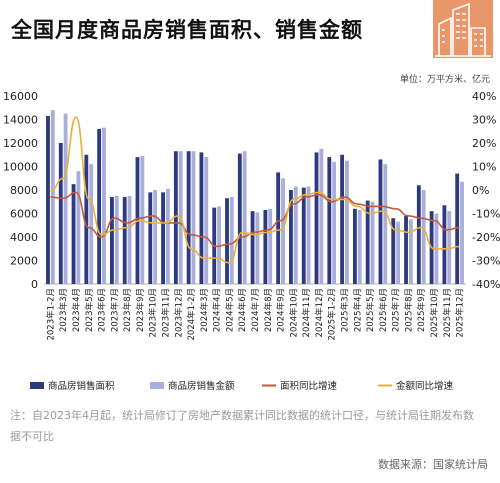 Image resolution: width=500 pixels, height=483 pixels. I want to click on x-tick-label: 2024年5月, so click(229, 310).